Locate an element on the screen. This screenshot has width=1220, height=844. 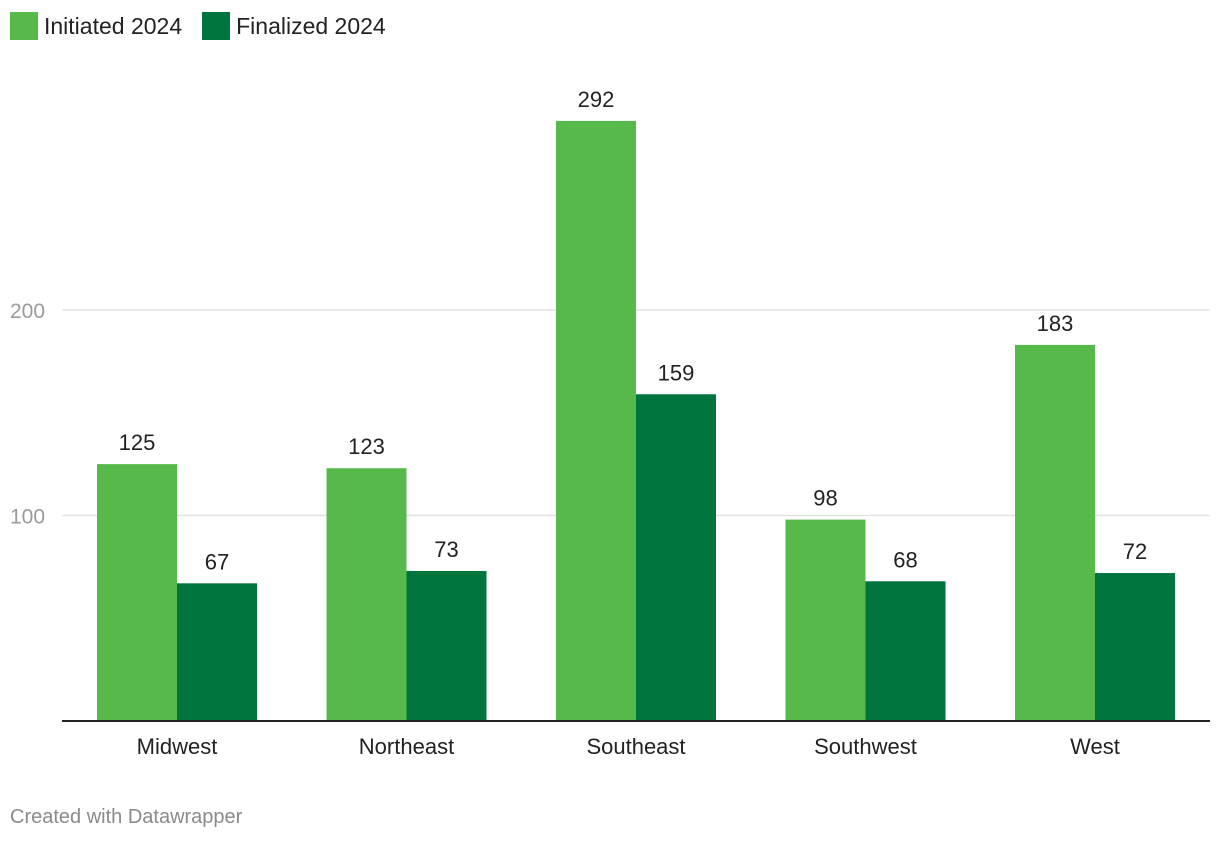
data-label-southeast-finalized: 159 is located at coordinates (676, 372).